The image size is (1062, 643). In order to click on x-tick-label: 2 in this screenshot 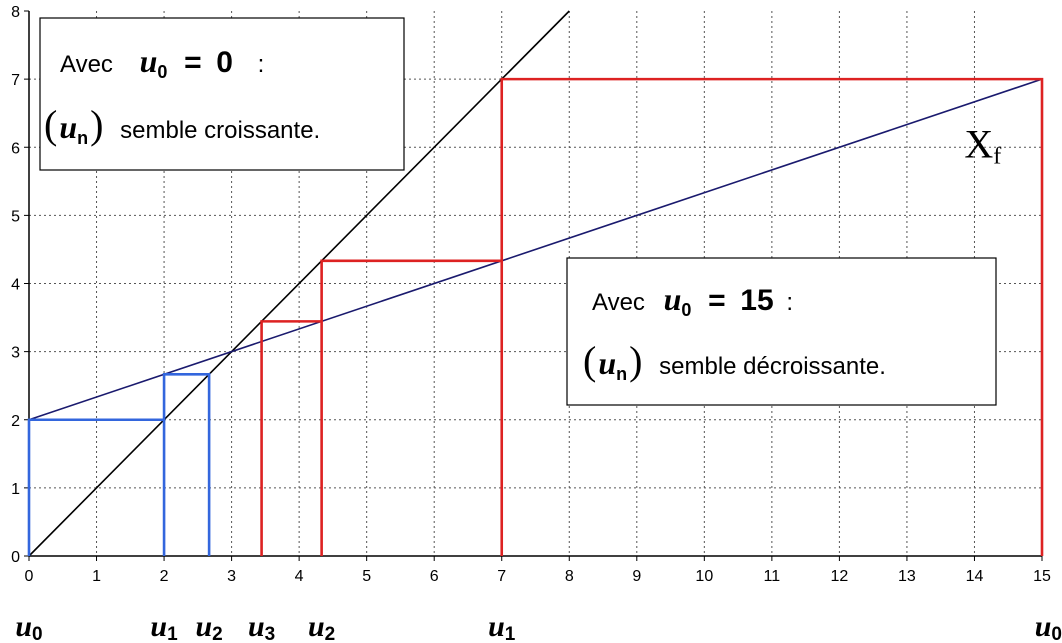, I will do `click(164, 576)`.